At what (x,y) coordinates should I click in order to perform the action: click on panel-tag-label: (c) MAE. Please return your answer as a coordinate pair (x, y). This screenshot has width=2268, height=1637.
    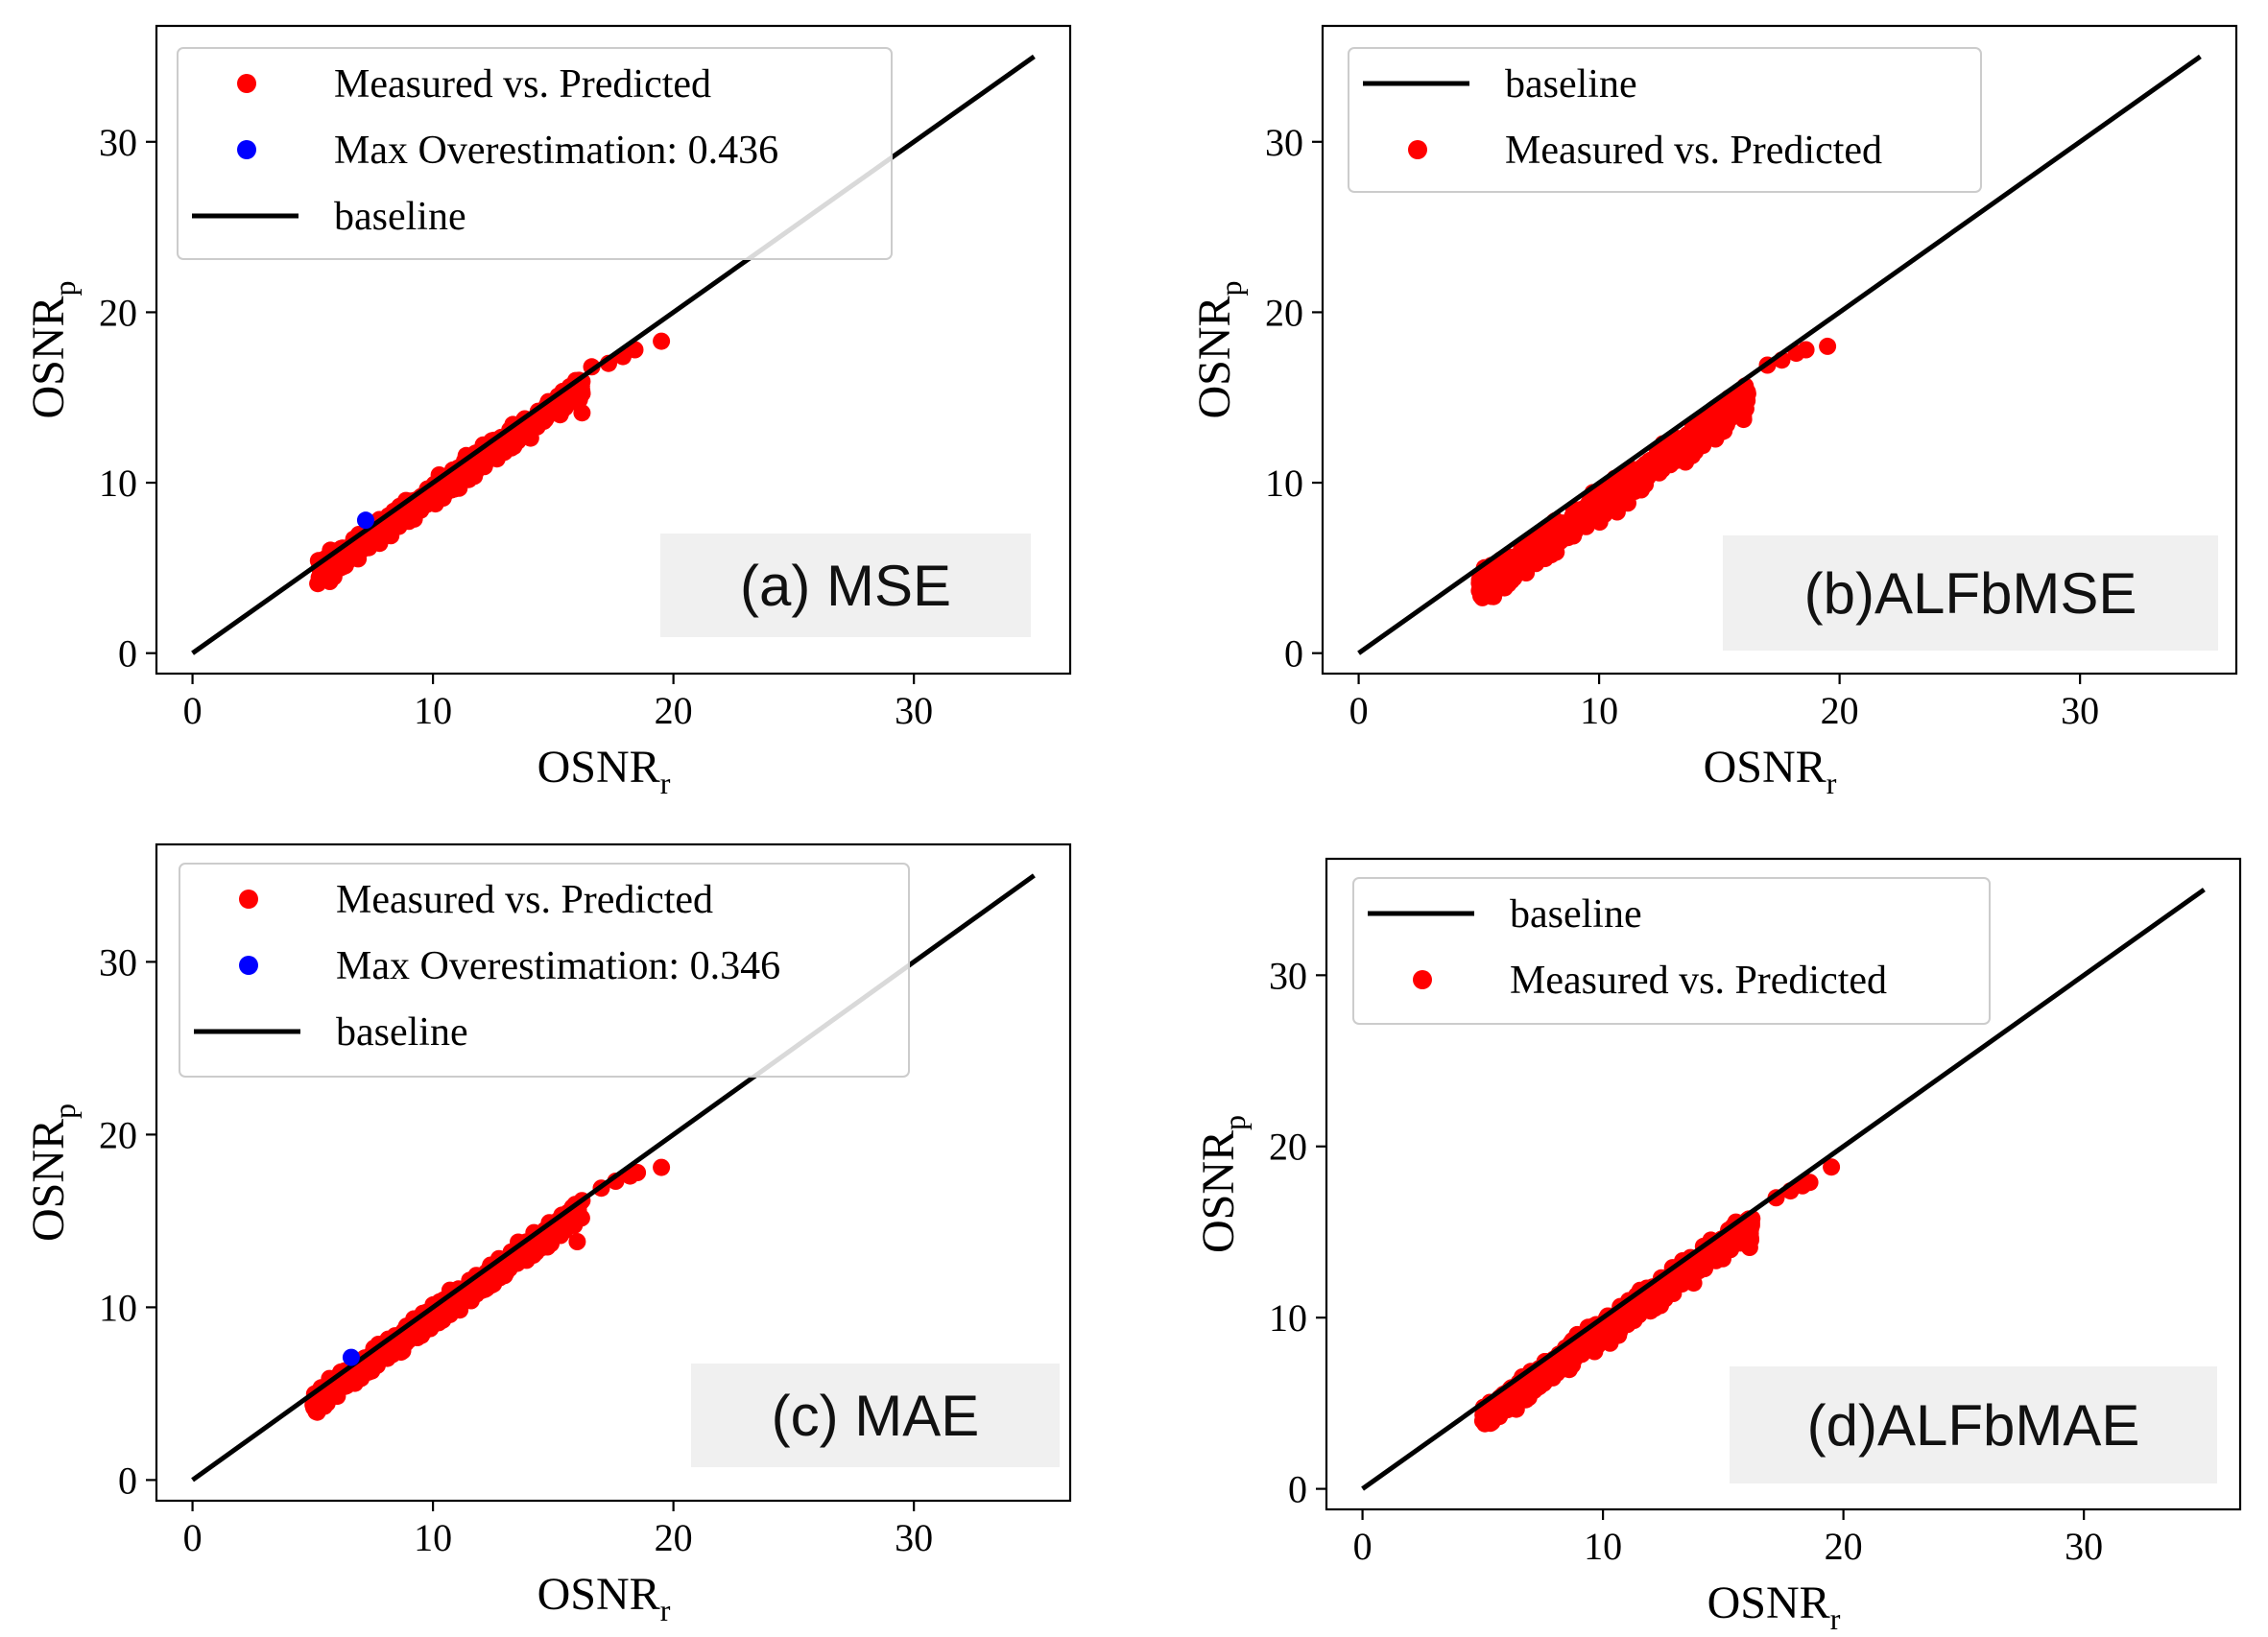
    Looking at the image, I should click on (876, 1416).